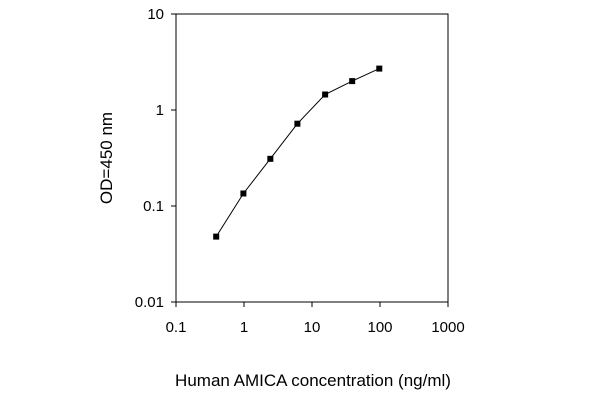 The image size is (600, 400). What do you see at coordinates (379, 327) in the screenshot?
I see `x-tick-label: 100` at bounding box center [379, 327].